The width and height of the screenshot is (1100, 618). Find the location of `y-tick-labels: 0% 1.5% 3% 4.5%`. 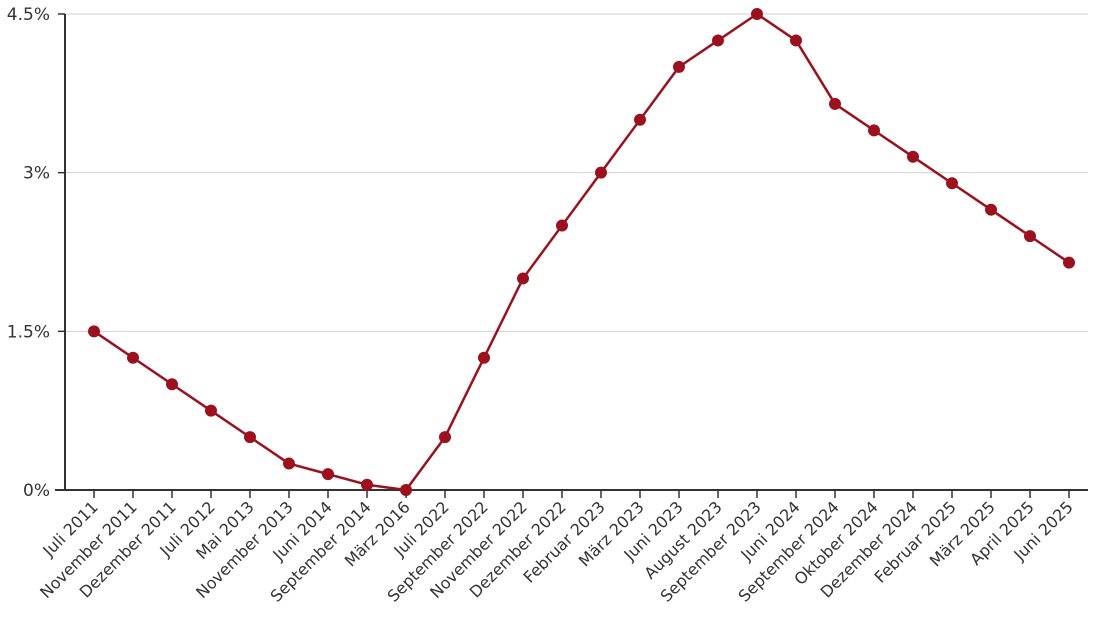

y-tick-labels: 0% 1.5% 3% 4.5% is located at coordinates (36, 253).